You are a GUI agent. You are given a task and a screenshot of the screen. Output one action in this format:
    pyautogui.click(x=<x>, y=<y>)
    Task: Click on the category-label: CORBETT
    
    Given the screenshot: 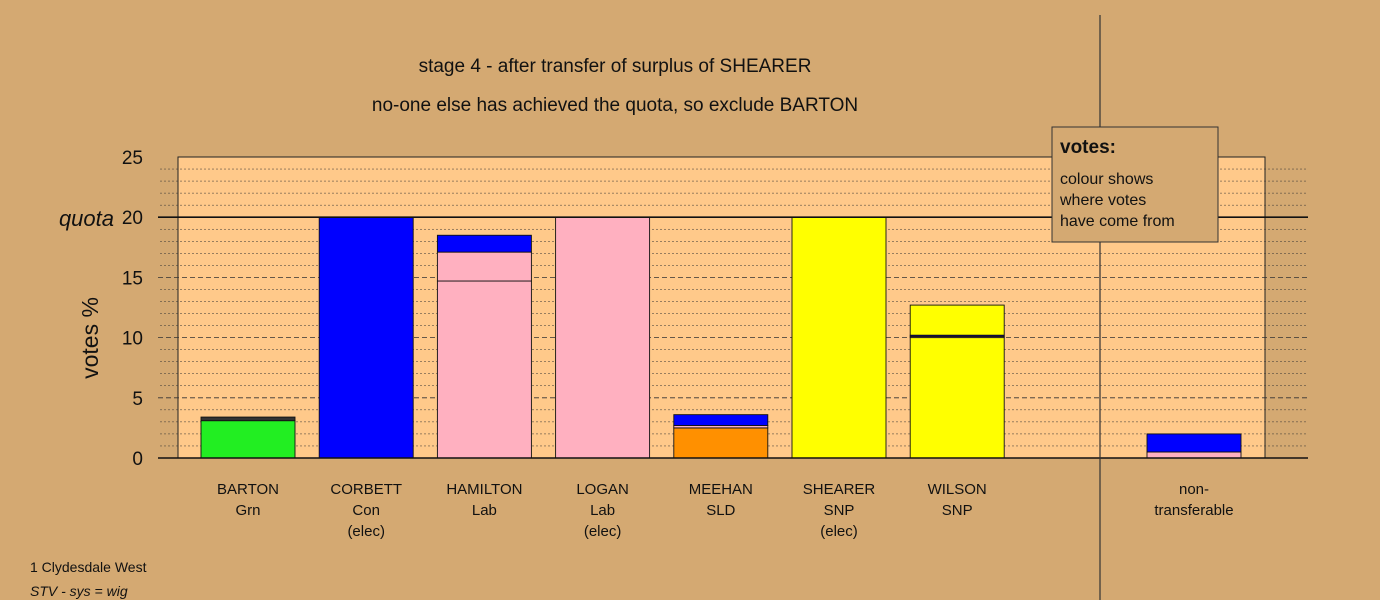 What is the action you would take?
    pyautogui.click(x=366, y=489)
    